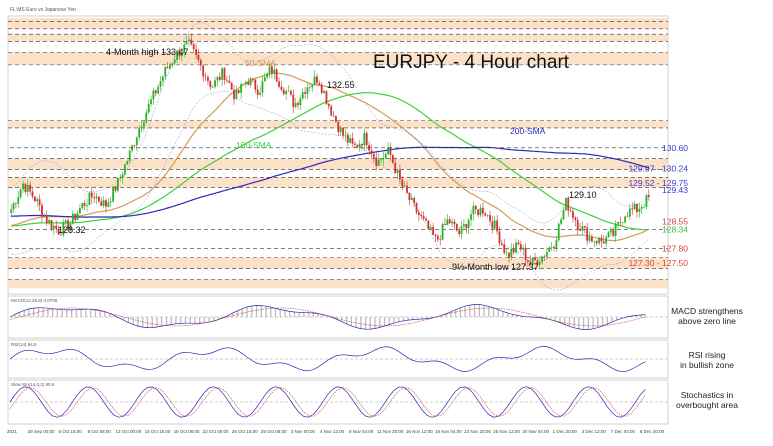  What do you see at coordinates (448, 431) in the screenshot?
I see `x-tick-label: 18 Nov 04:00` at bounding box center [448, 431].